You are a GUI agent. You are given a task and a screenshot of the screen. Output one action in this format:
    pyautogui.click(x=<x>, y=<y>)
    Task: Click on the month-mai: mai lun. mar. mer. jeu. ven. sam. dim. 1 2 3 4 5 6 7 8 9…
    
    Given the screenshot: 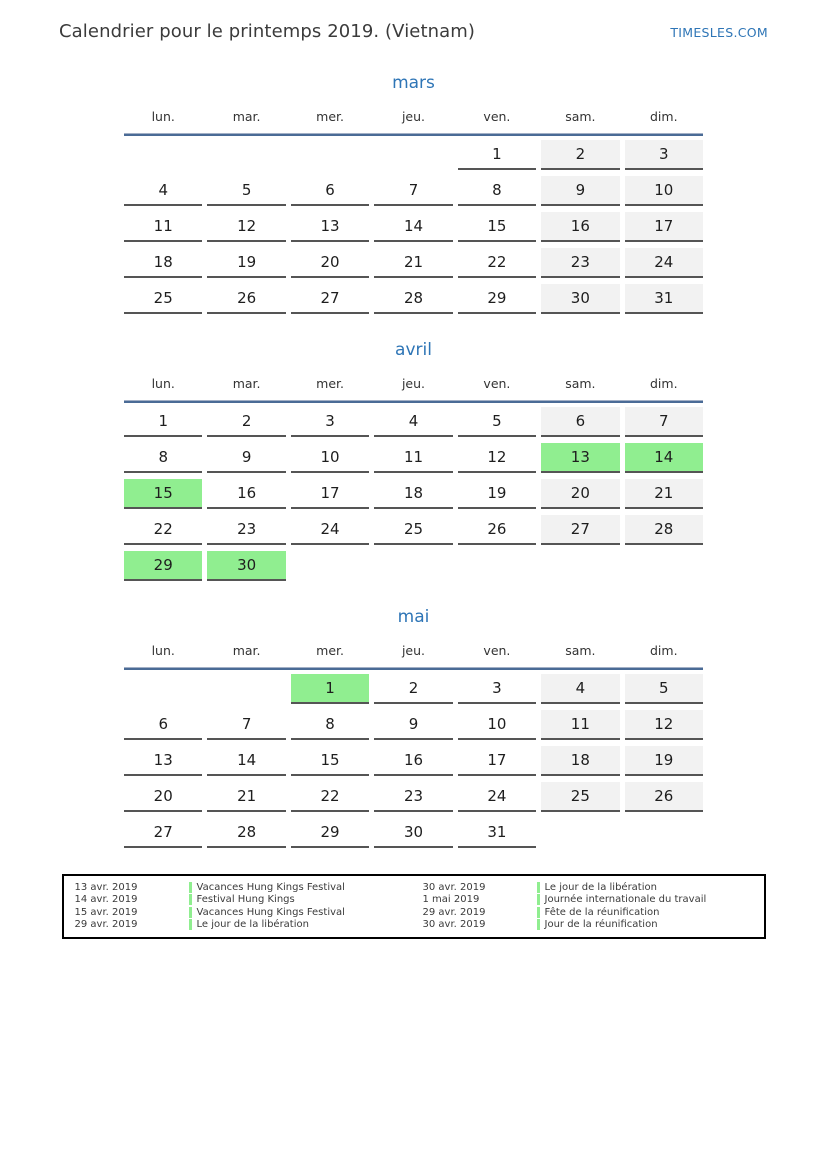 What is the action you would take?
    pyautogui.click(x=413, y=727)
    